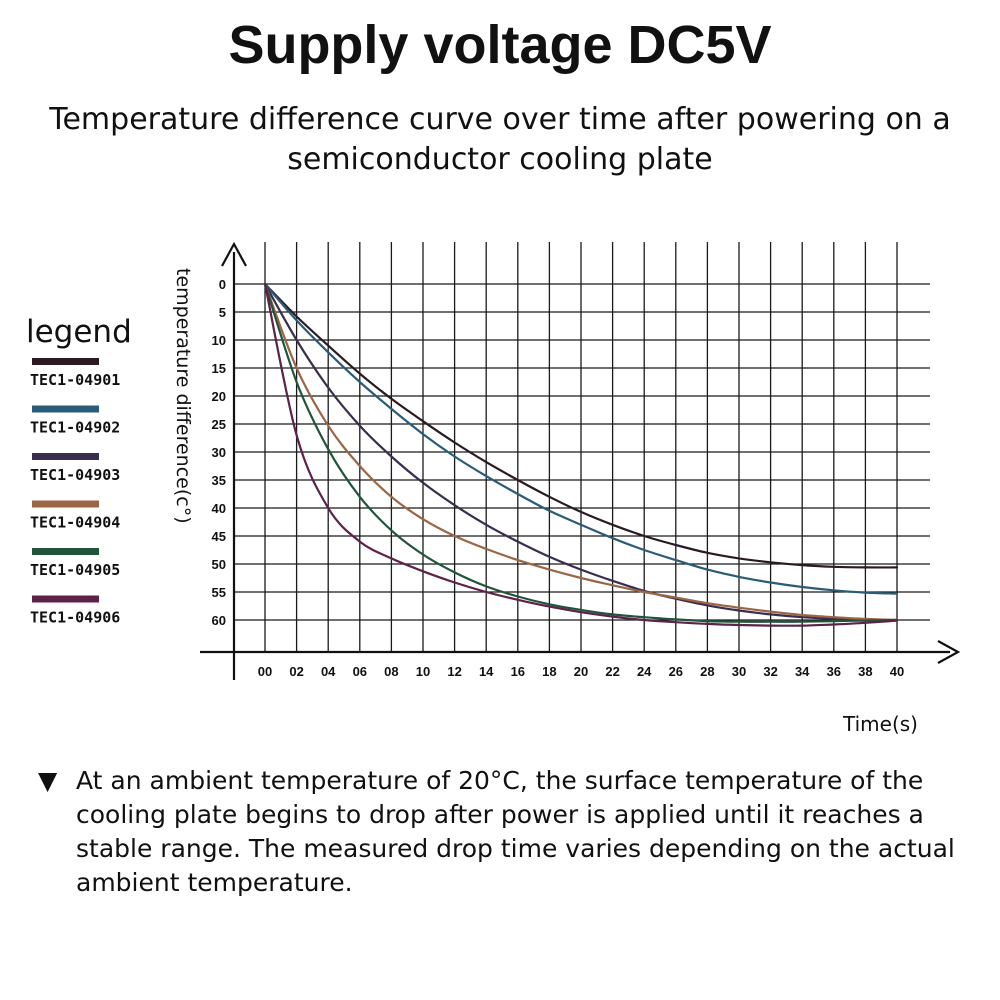 The height and width of the screenshot is (1000, 1000). Describe the element at coordinates (219, 564) in the screenshot. I see `y-tick-label: 50` at that location.